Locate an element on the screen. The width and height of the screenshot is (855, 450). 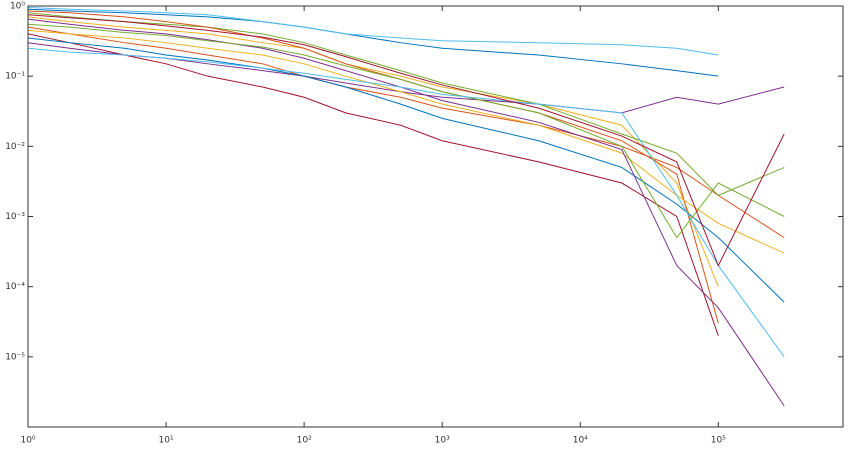
y-tick-label: 10⁻³ is located at coordinates (15, 217).